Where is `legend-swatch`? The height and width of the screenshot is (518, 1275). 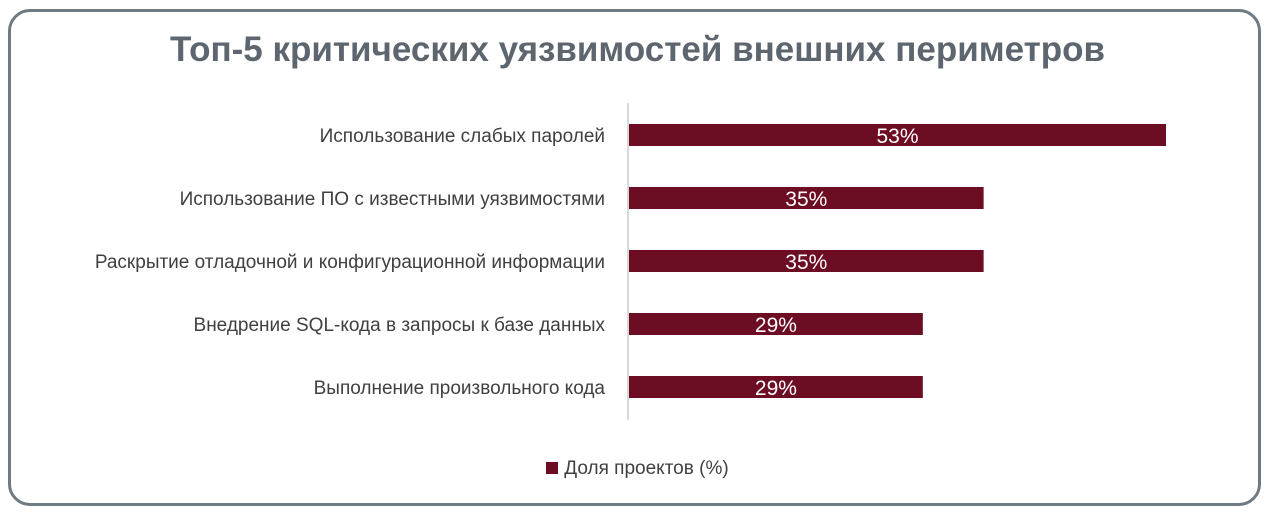
legend-swatch is located at coordinates (552, 468).